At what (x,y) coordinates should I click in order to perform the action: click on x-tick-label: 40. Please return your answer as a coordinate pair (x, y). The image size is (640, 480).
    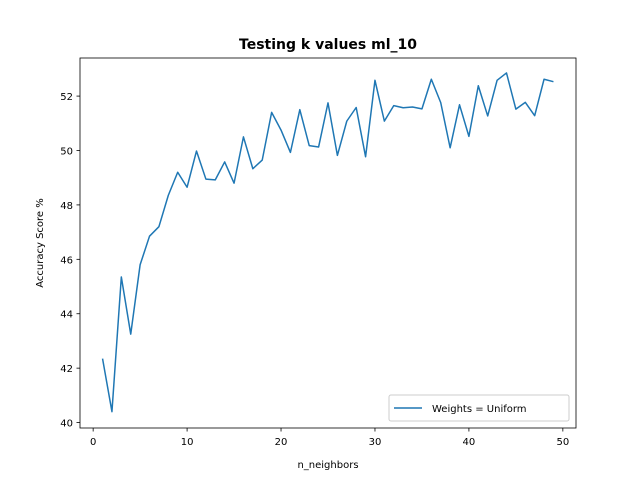
    Looking at the image, I should click on (469, 442).